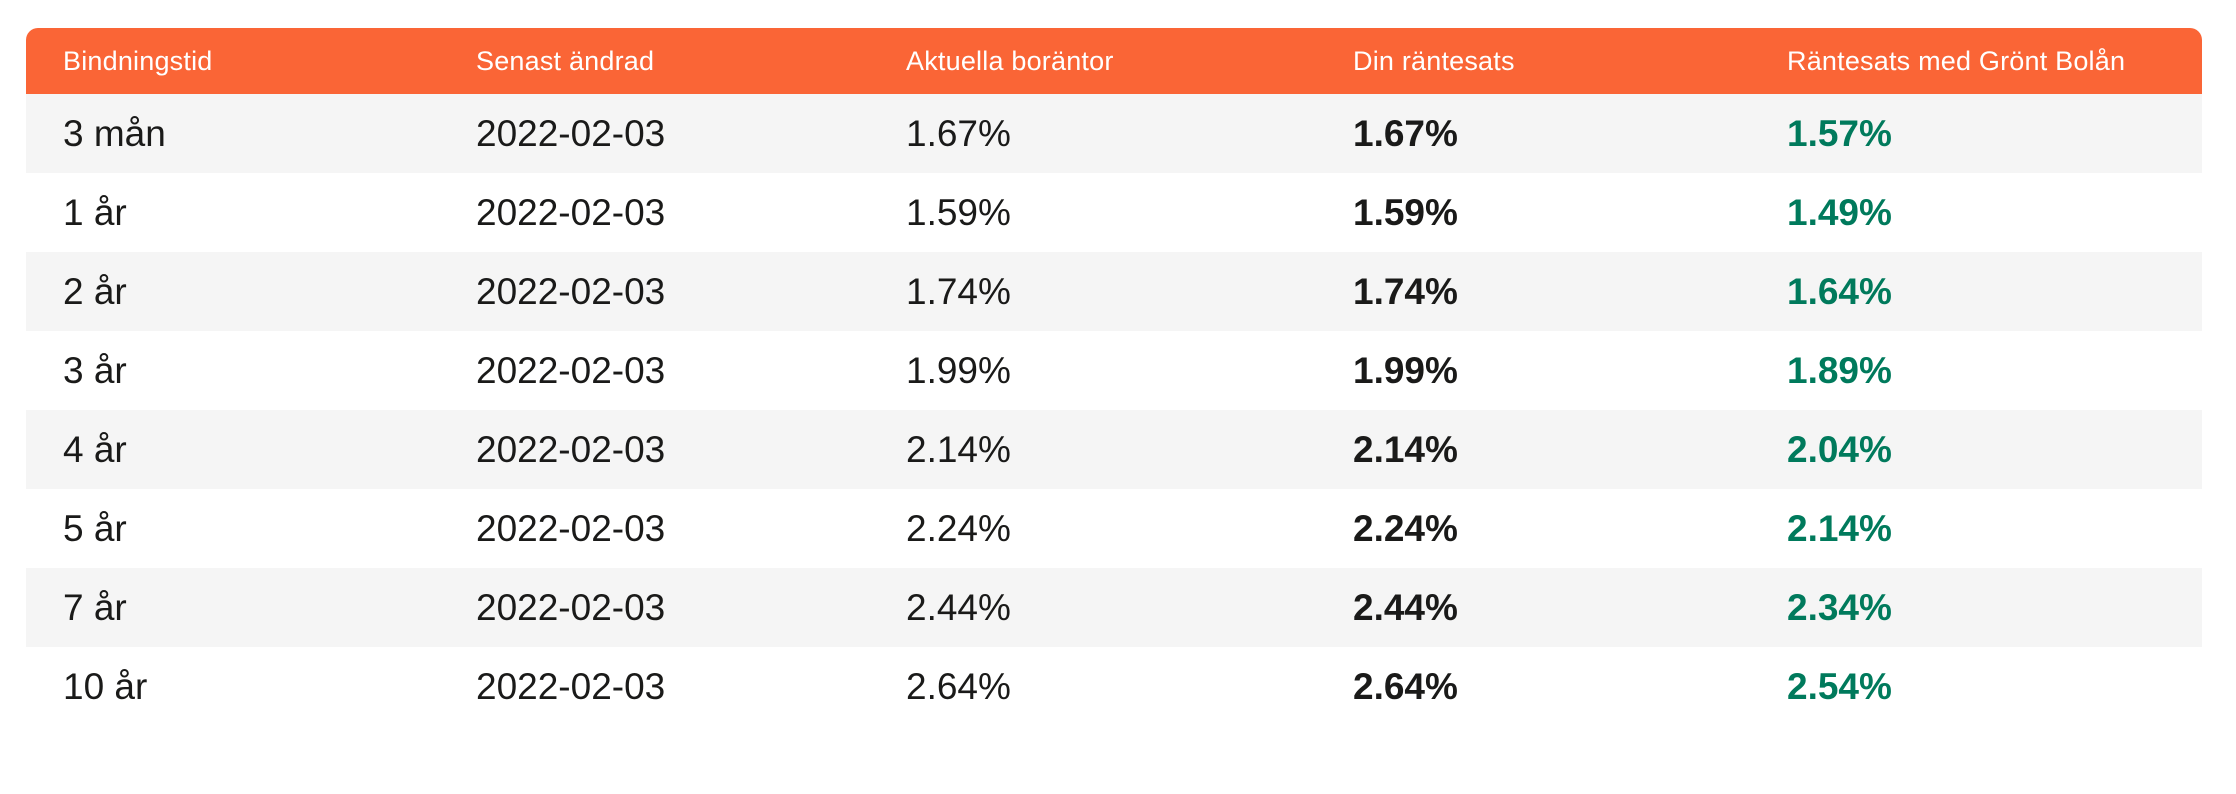 The image size is (2236, 794). Describe the element at coordinates (1839, 449) in the screenshot. I see `cell-gront-bolan: 2.04%` at that location.